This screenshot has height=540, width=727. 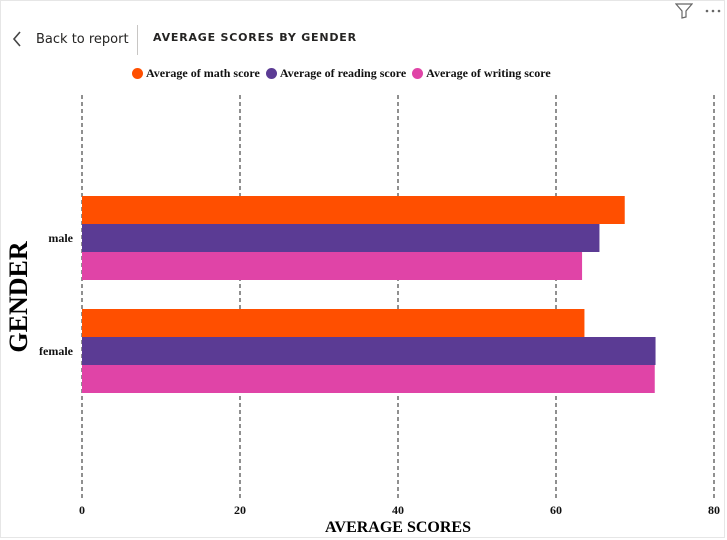 What do you see at coordinates (353, 210) in the screenshot?
I see `bar-male-math` at bounding box center [353, 210].